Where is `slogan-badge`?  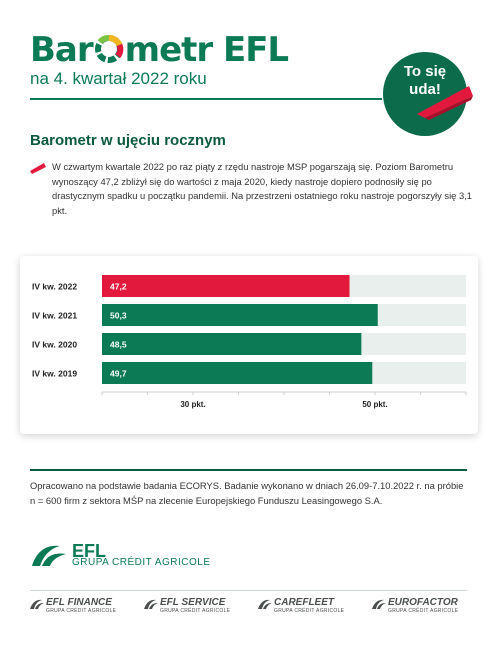
slogan-badge is located at coordinates (425, 94).